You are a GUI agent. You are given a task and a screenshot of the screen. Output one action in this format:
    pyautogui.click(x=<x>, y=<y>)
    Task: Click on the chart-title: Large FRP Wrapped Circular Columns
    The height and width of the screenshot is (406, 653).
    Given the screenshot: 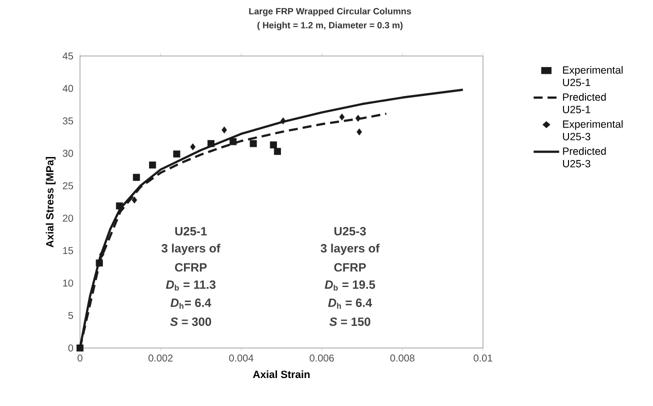 What is the action you would take?
    pyautogui.click(x=330, y=12)
    